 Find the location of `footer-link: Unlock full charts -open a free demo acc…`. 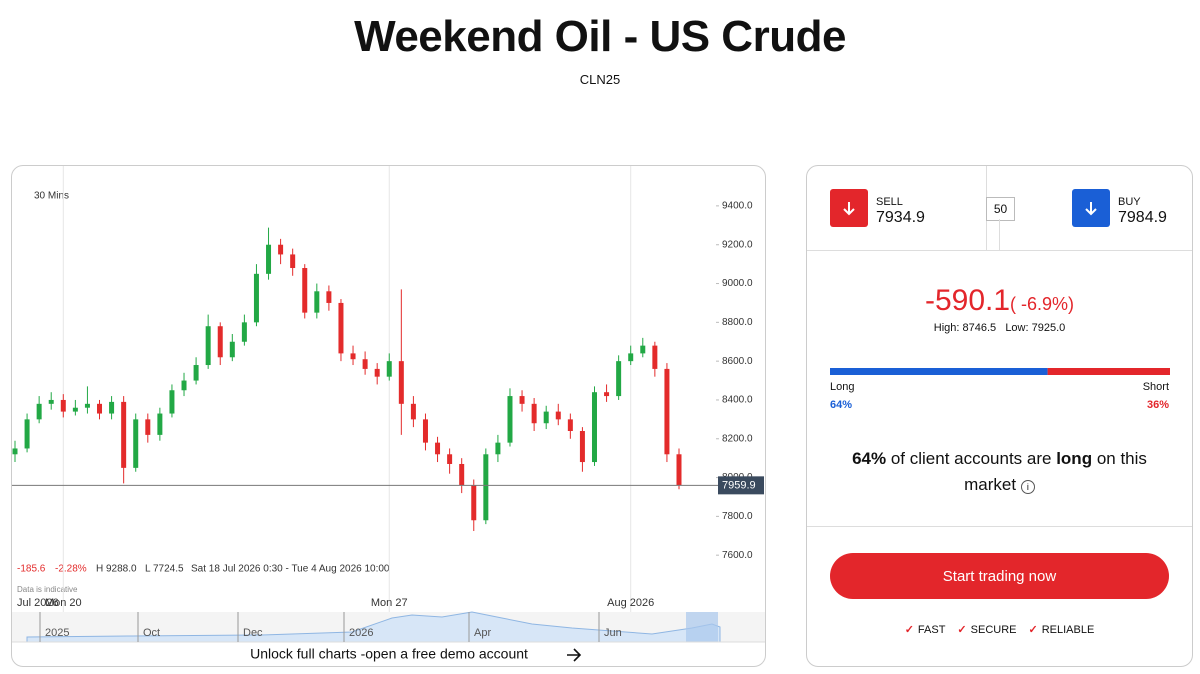

footer-link: Unlock full charts -open a free demo acc… is located at coordinates (389, 654).